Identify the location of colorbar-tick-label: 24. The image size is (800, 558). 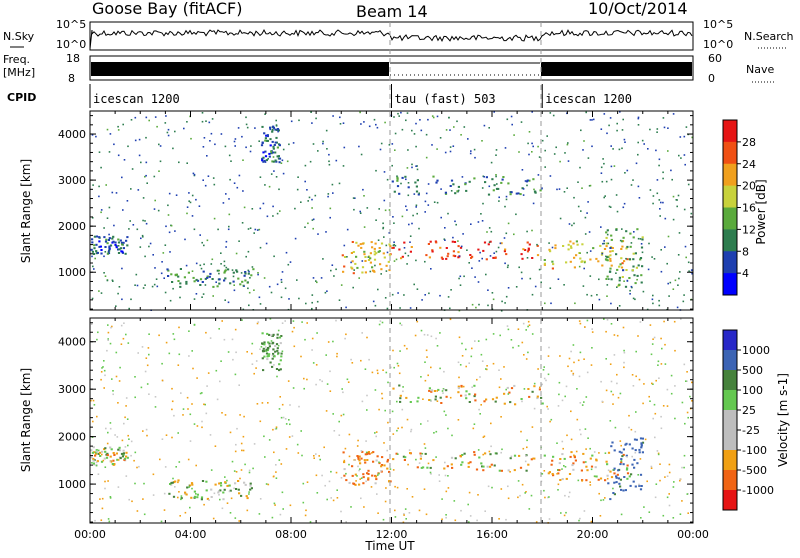
(749, 164).